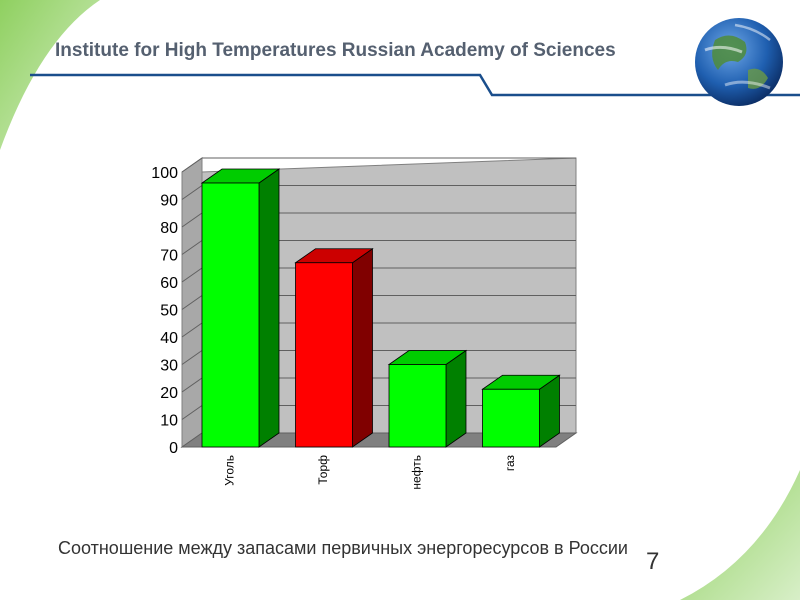  I want to click on y-tick-label: 40, so click(169, 338).